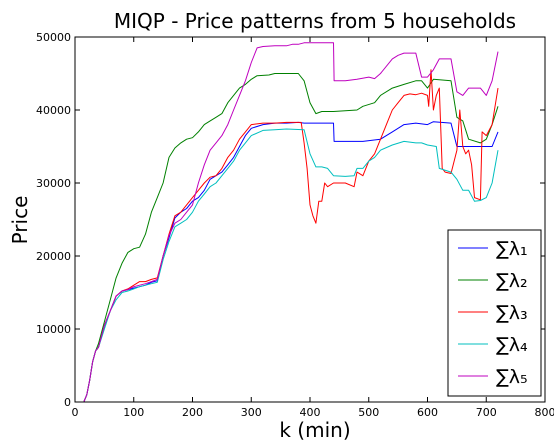  Describe the element at coordinates (512, 281) in the screenshot. I see `legend-label-2: ∑λ₂` at that location.